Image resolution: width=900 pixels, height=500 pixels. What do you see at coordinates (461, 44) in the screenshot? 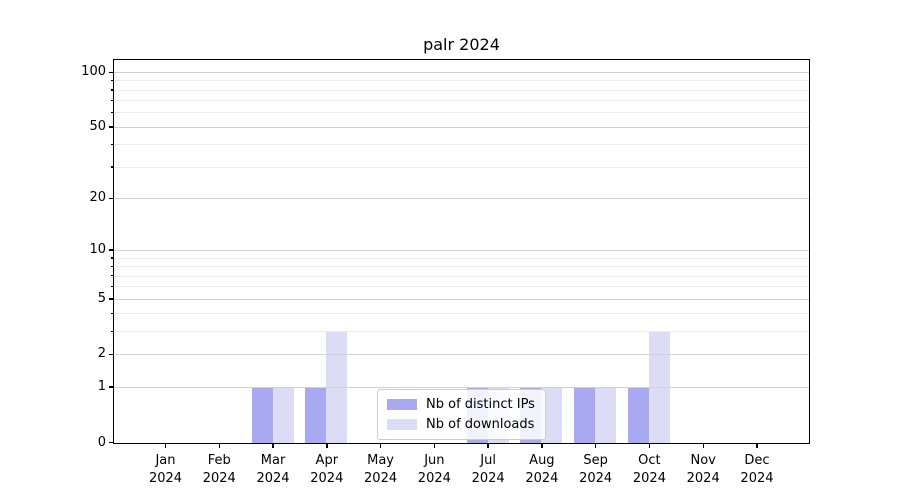
I see `chart-title: palr 2024` at bounding box center [461, 44].